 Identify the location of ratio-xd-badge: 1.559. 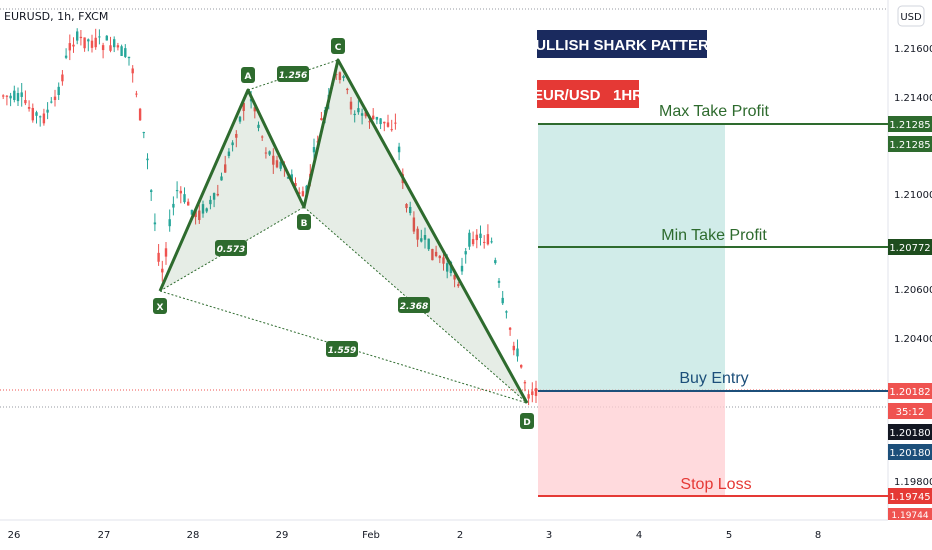
(342, 349).